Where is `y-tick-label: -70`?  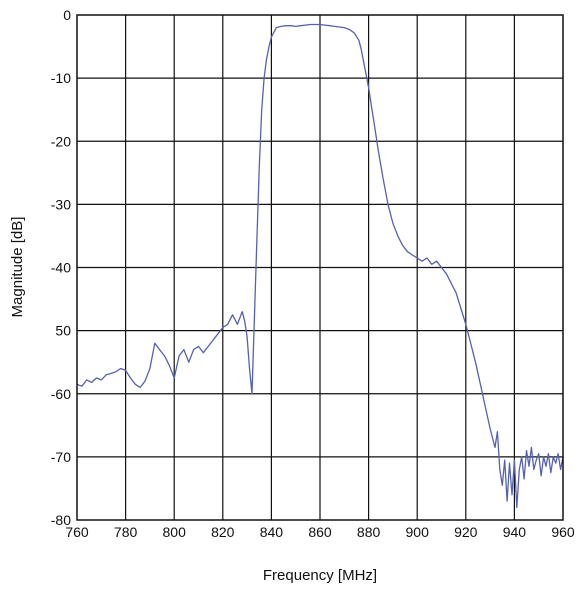
y-tick-label: -70 is located at coordinates (61, 457).